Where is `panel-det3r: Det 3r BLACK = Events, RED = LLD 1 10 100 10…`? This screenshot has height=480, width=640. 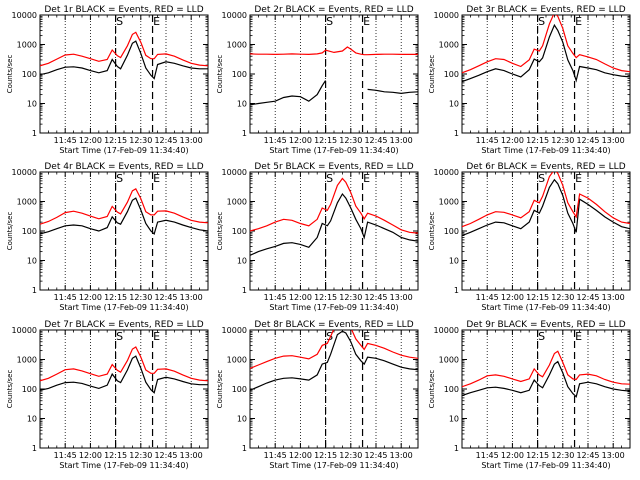
panel-det3r: Det 3r BLACK = Events, RED = LLD 1 10 100 10… is located at coordinates (529, 80).